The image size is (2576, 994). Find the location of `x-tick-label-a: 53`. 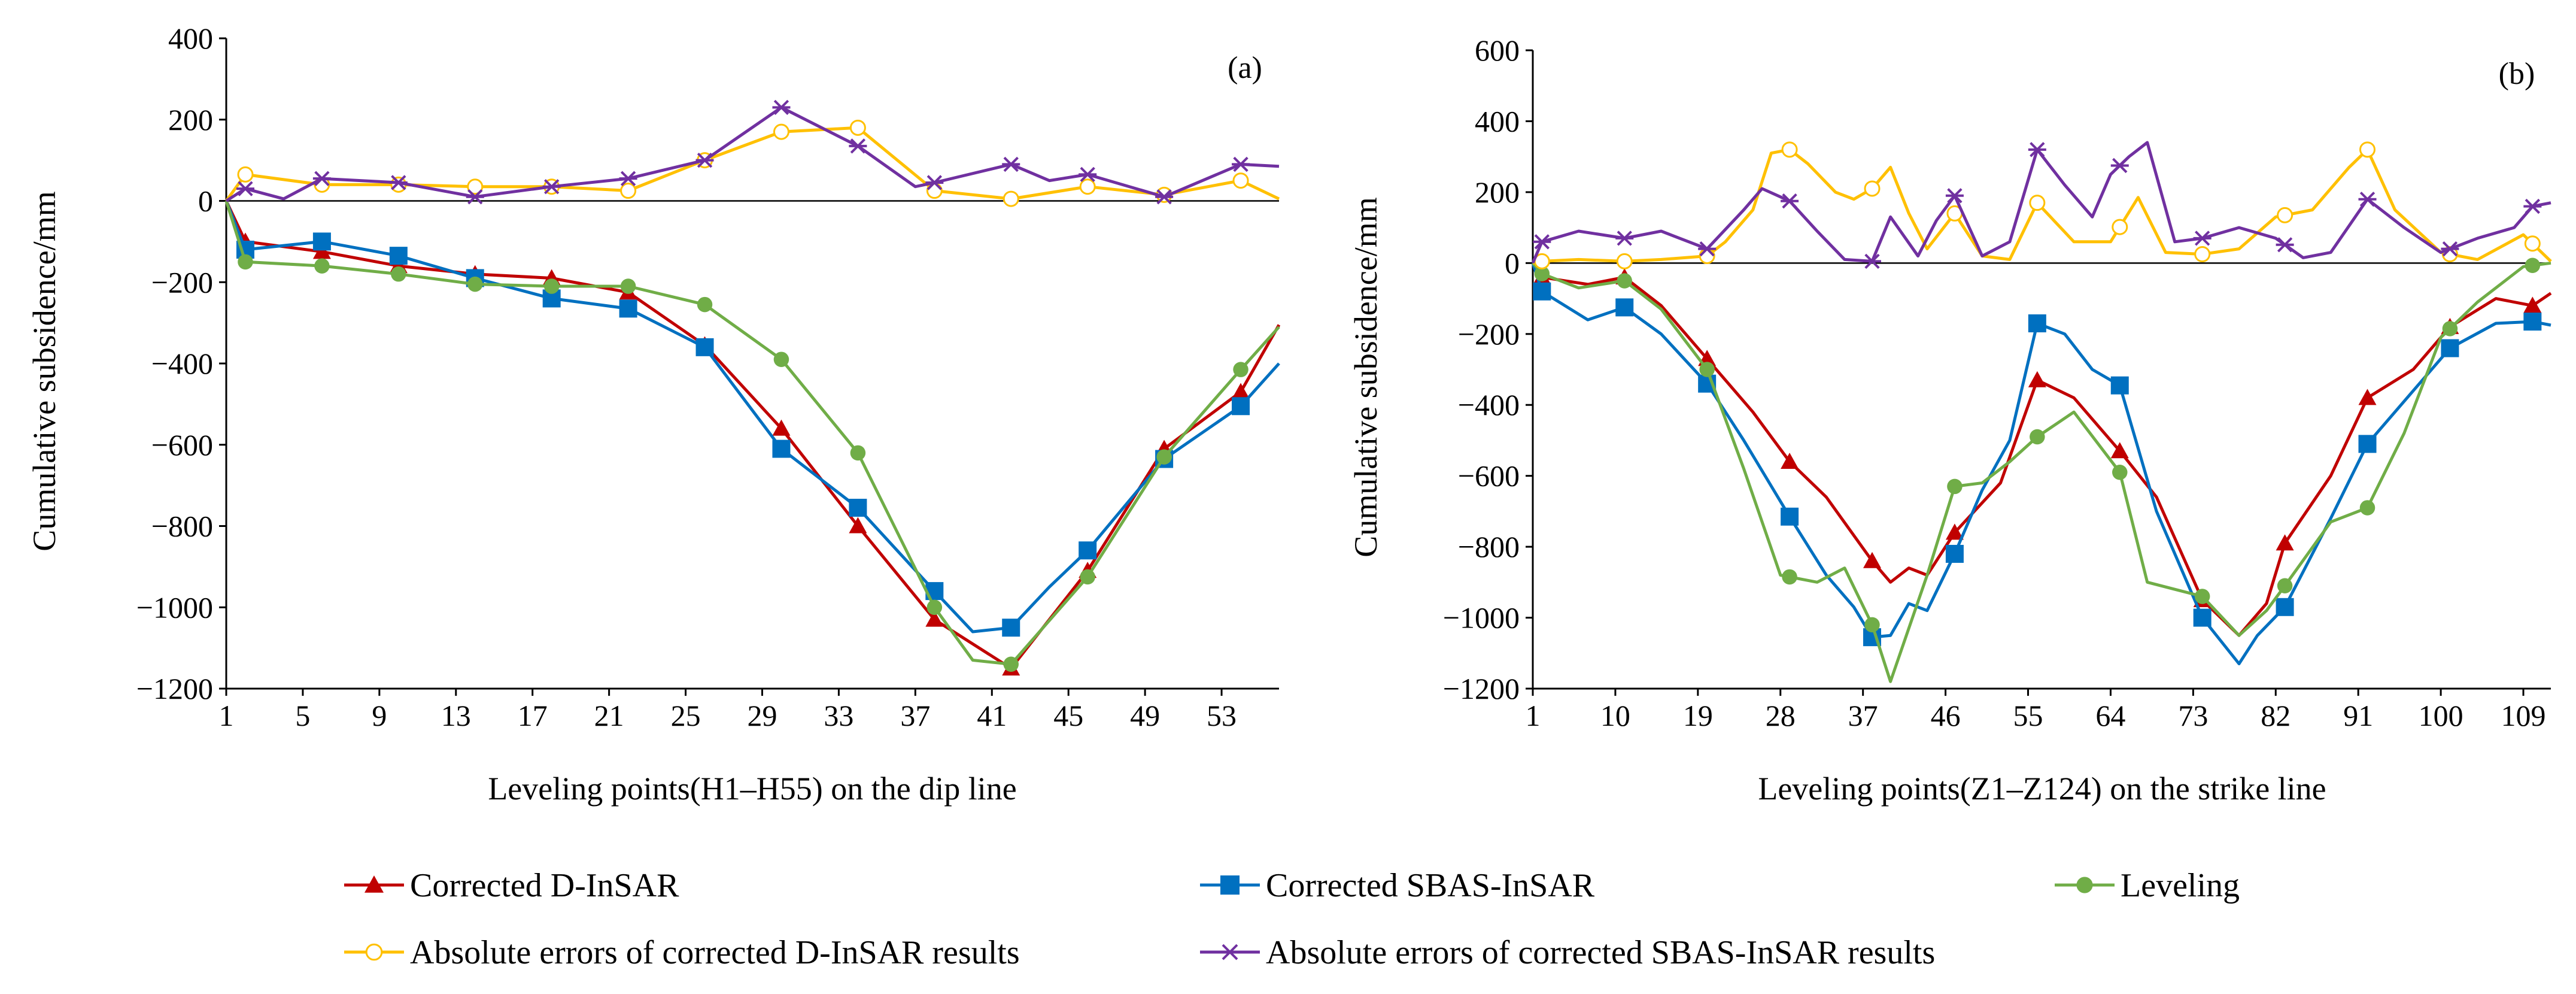

x-tick-label-a: 53 is located at coordinates (1222, 715).